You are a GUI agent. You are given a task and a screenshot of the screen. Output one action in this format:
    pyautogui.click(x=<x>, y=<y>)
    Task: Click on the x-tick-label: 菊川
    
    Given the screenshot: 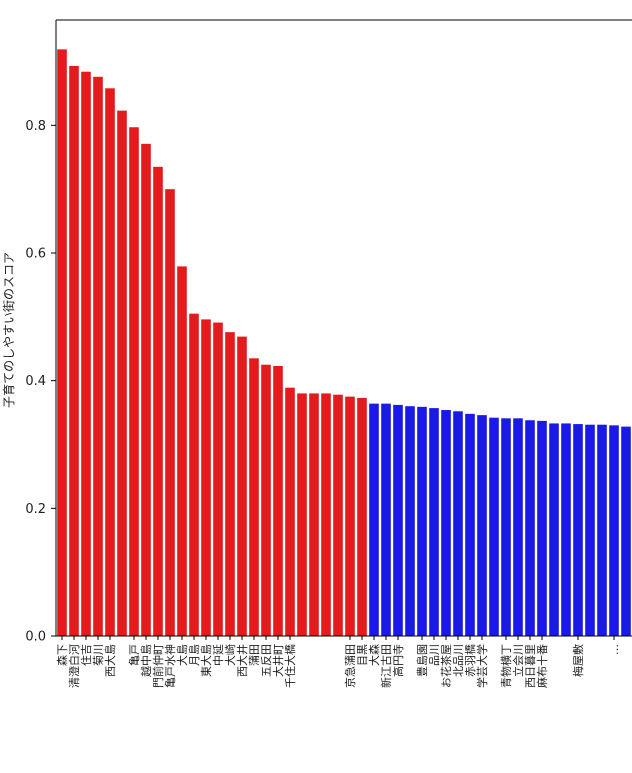 What is the action you would take?
    pyautogui.click(x=98, y=655)
    